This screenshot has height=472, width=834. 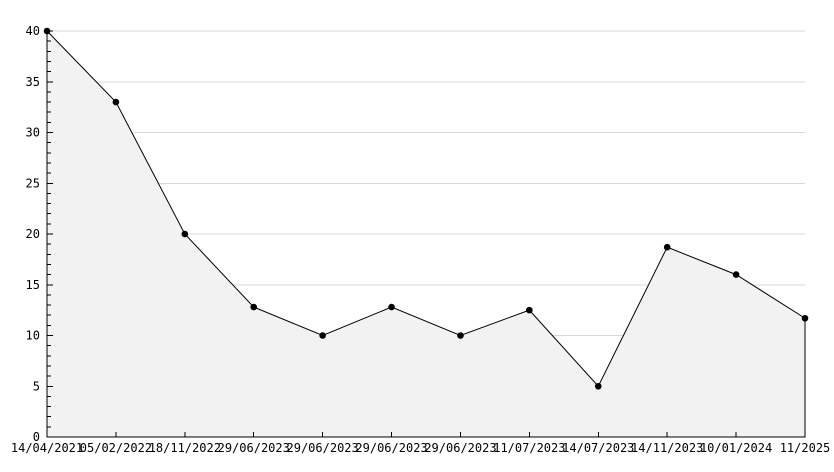 I want to click on y-axis-tick-label: 20, so click(x=33, y=234).